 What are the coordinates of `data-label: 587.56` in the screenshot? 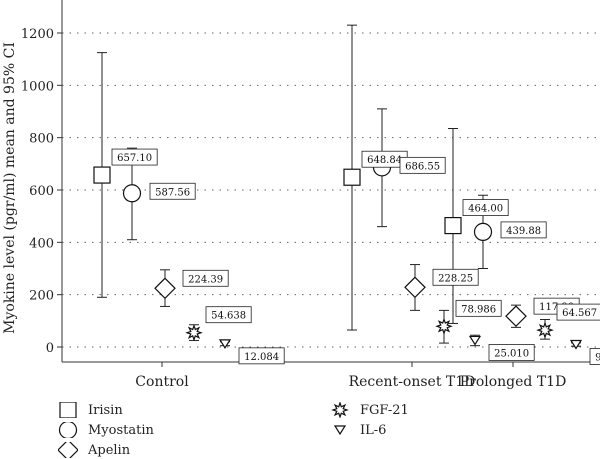 It's located at (172, 192).